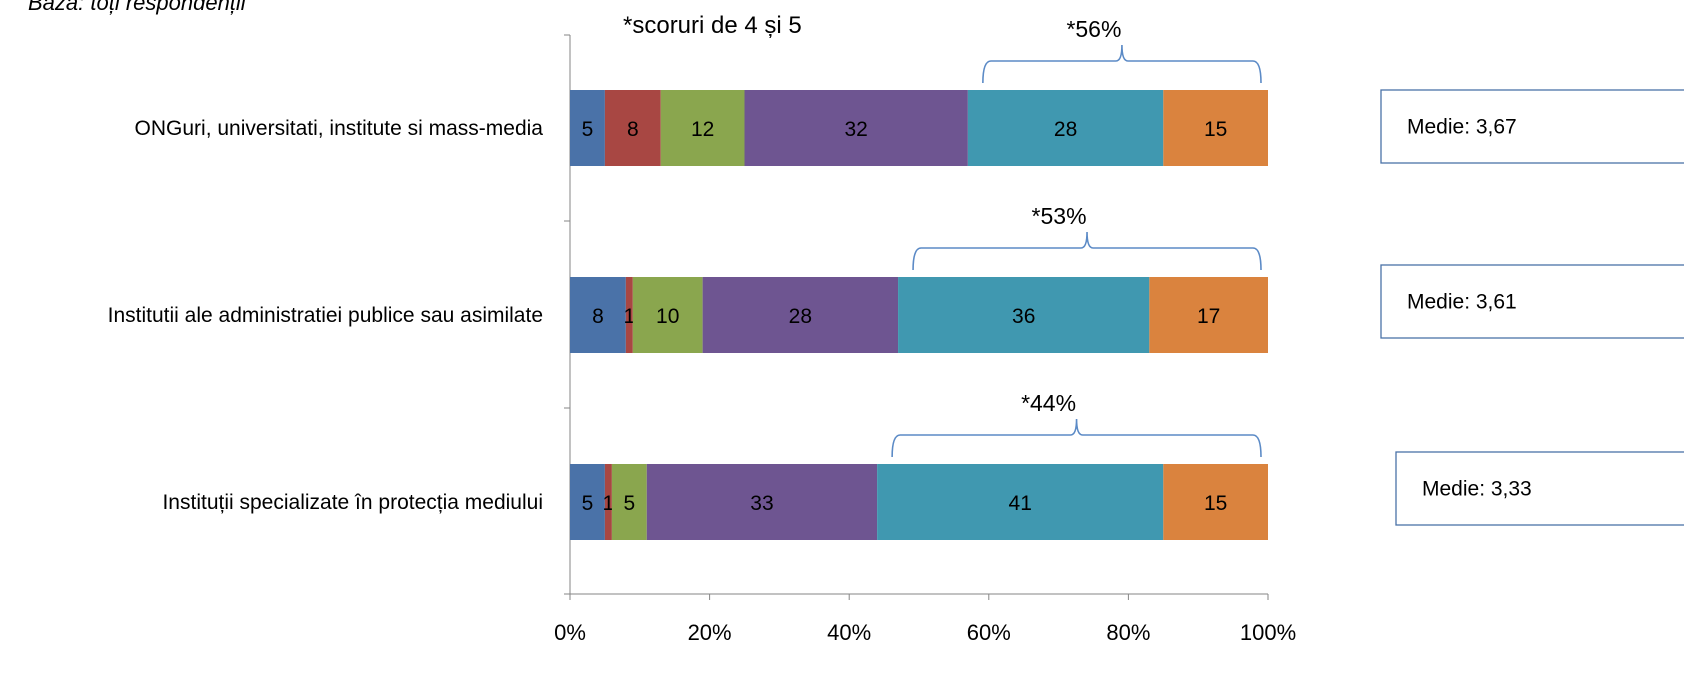  I want to click on data-label: 17, so click(1208, 316).